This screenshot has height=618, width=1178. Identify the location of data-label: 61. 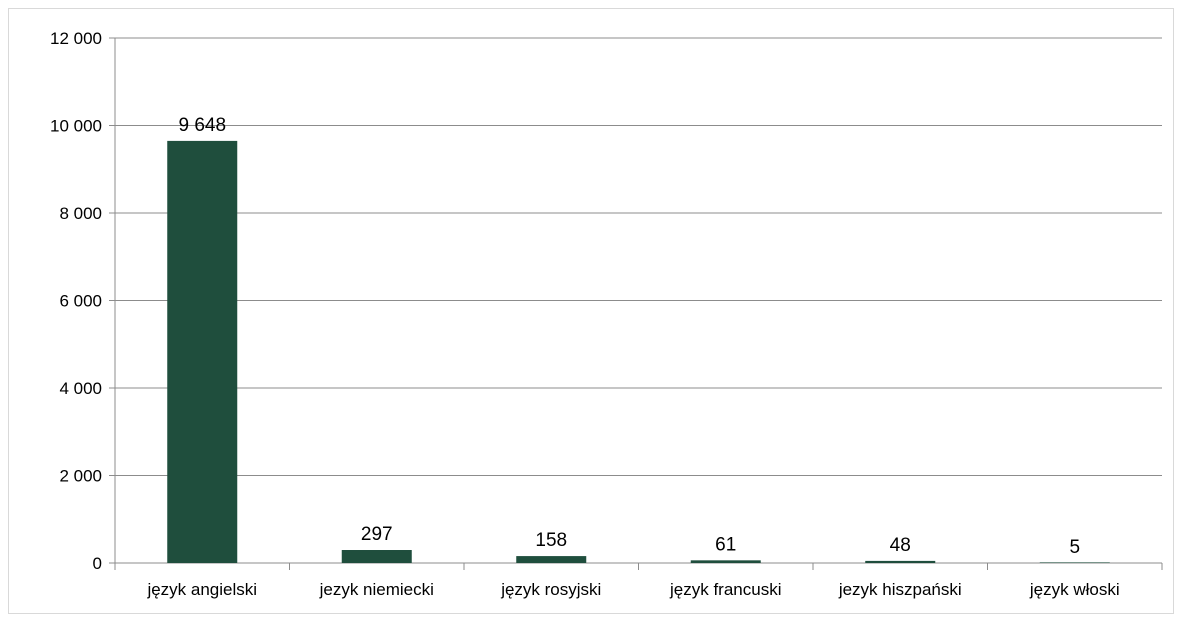
(725, 544).